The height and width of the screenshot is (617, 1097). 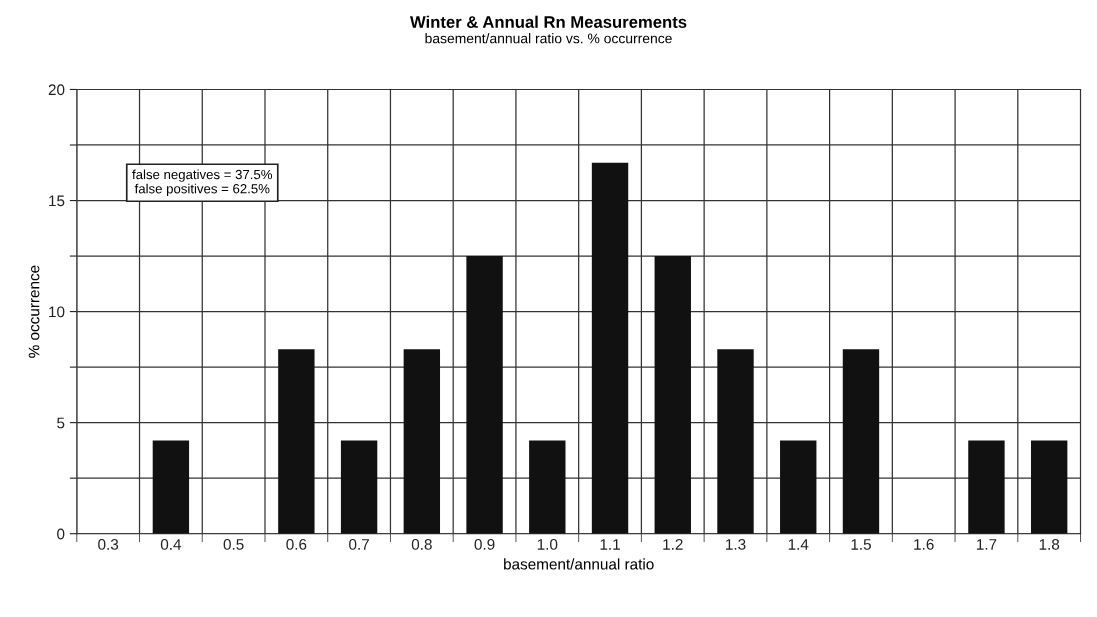 I want to click on annotation: false negatives = 37.5%, so click(x=202, y=175).